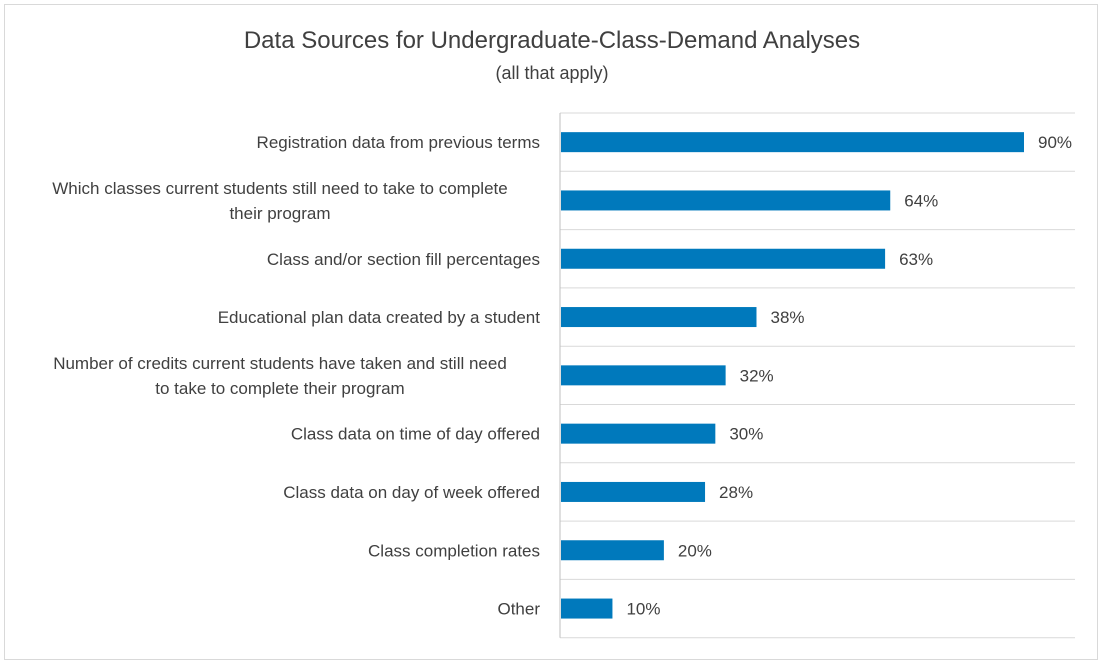 This screenshot has height=666, width=1104. I want to click on value-label: 63%, so click(916, 259).